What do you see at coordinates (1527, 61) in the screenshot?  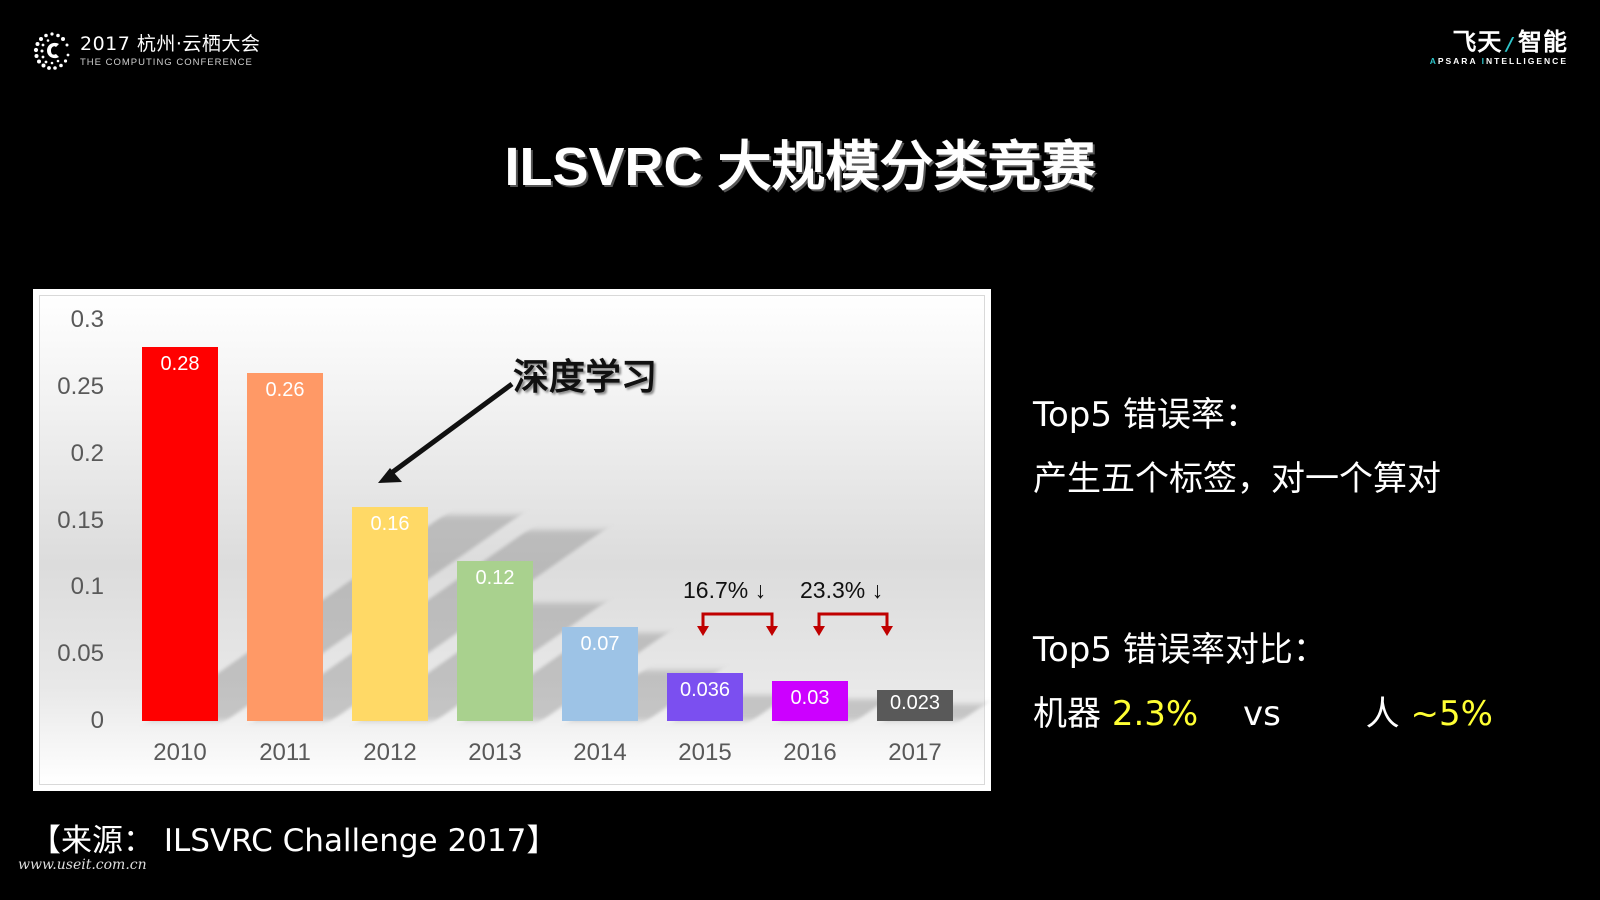 I see `apsara-subtitle-text-2: NTELLIGENCE` at bounding box center [1527, 61].